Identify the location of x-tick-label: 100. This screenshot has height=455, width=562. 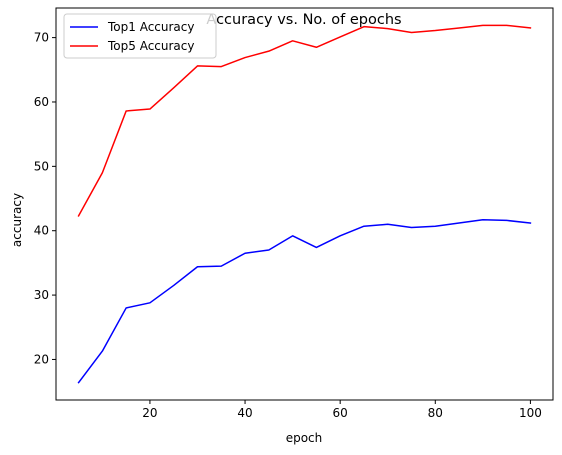
(530, 413).